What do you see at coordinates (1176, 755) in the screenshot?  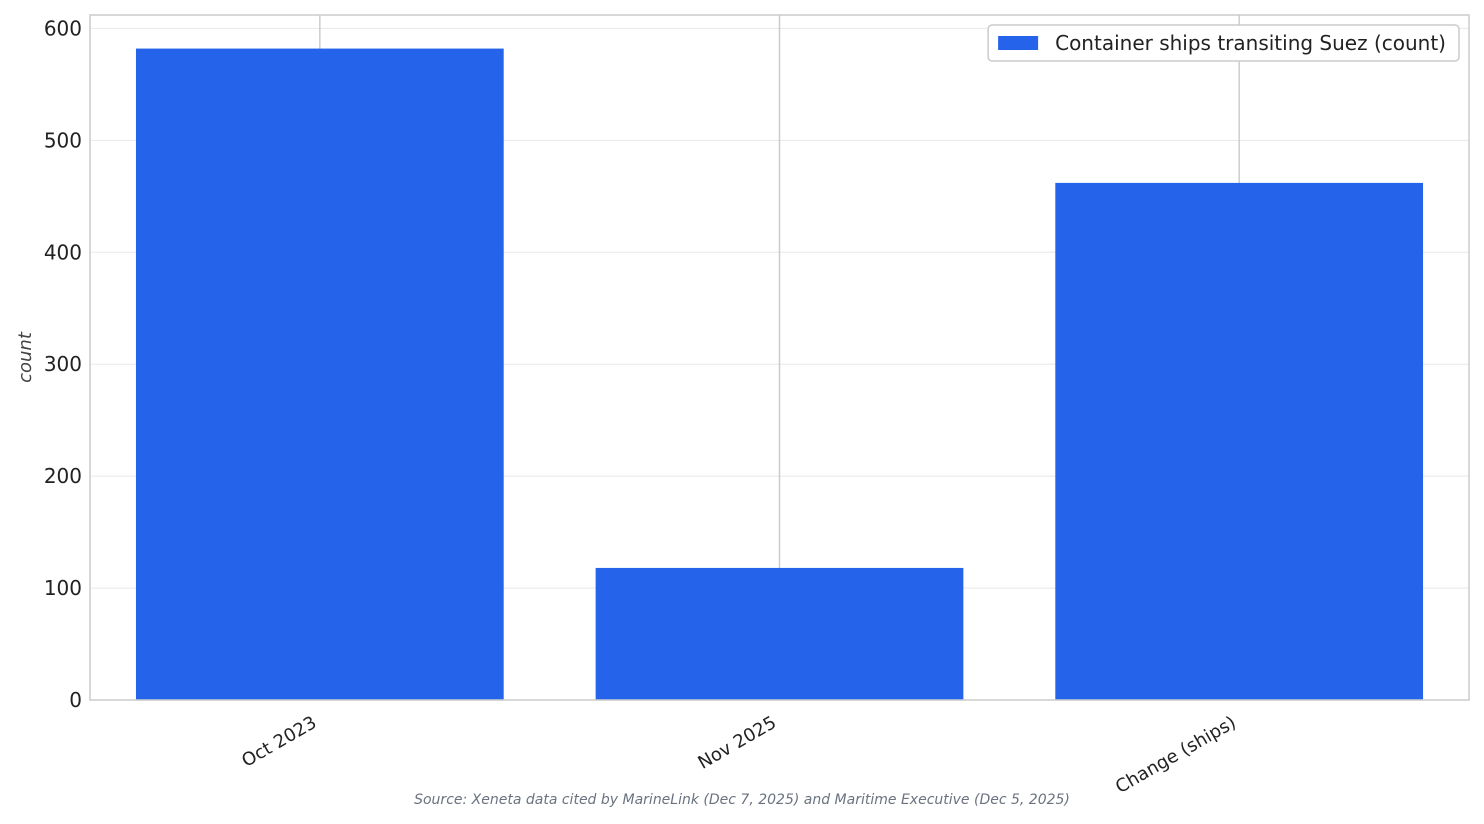 I see `x-tick-label: Change (ships)` at bounding box center [1176, 755].